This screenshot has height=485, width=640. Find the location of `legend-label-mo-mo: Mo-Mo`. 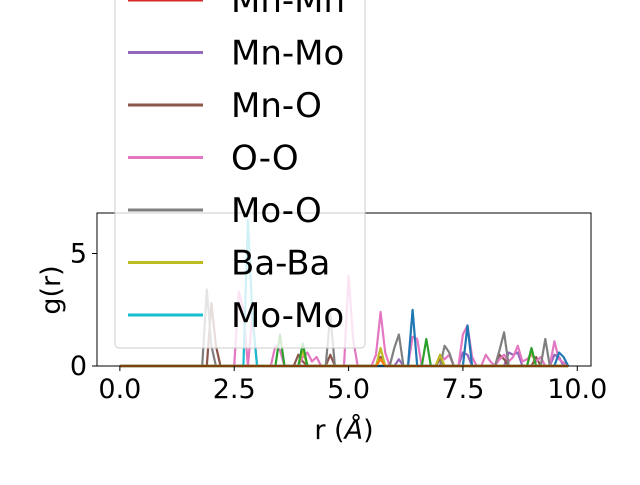

legend-label-mo-mo: Mo-Mo is located at coordinates (287, 316).